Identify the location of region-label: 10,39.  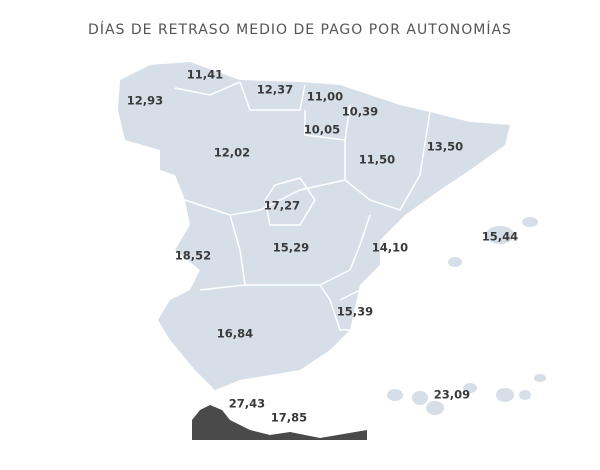
(360, 112).